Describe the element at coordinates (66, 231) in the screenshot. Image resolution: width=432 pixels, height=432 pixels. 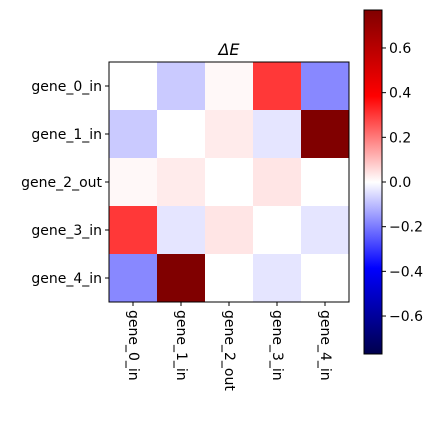
I see `row-label: gene_3_in` at that location.